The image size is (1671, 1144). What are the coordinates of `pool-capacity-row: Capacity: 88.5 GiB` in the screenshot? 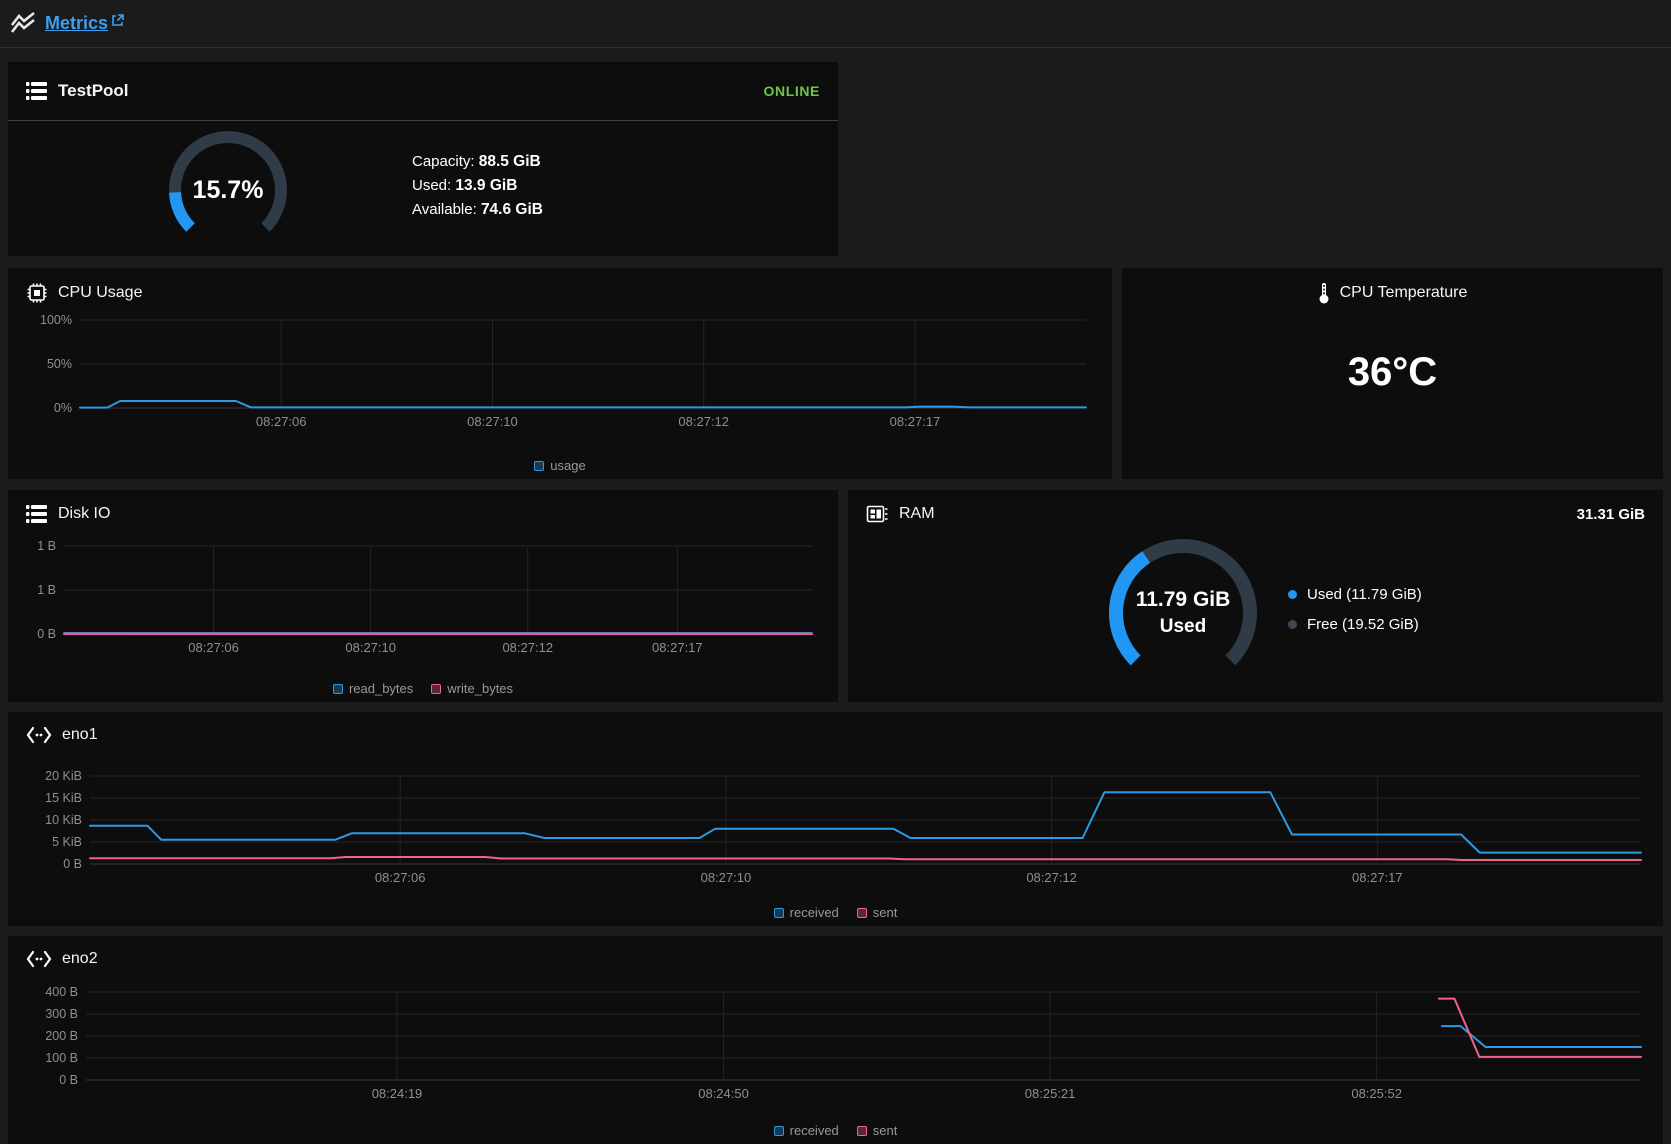 It's located at (477, 162).